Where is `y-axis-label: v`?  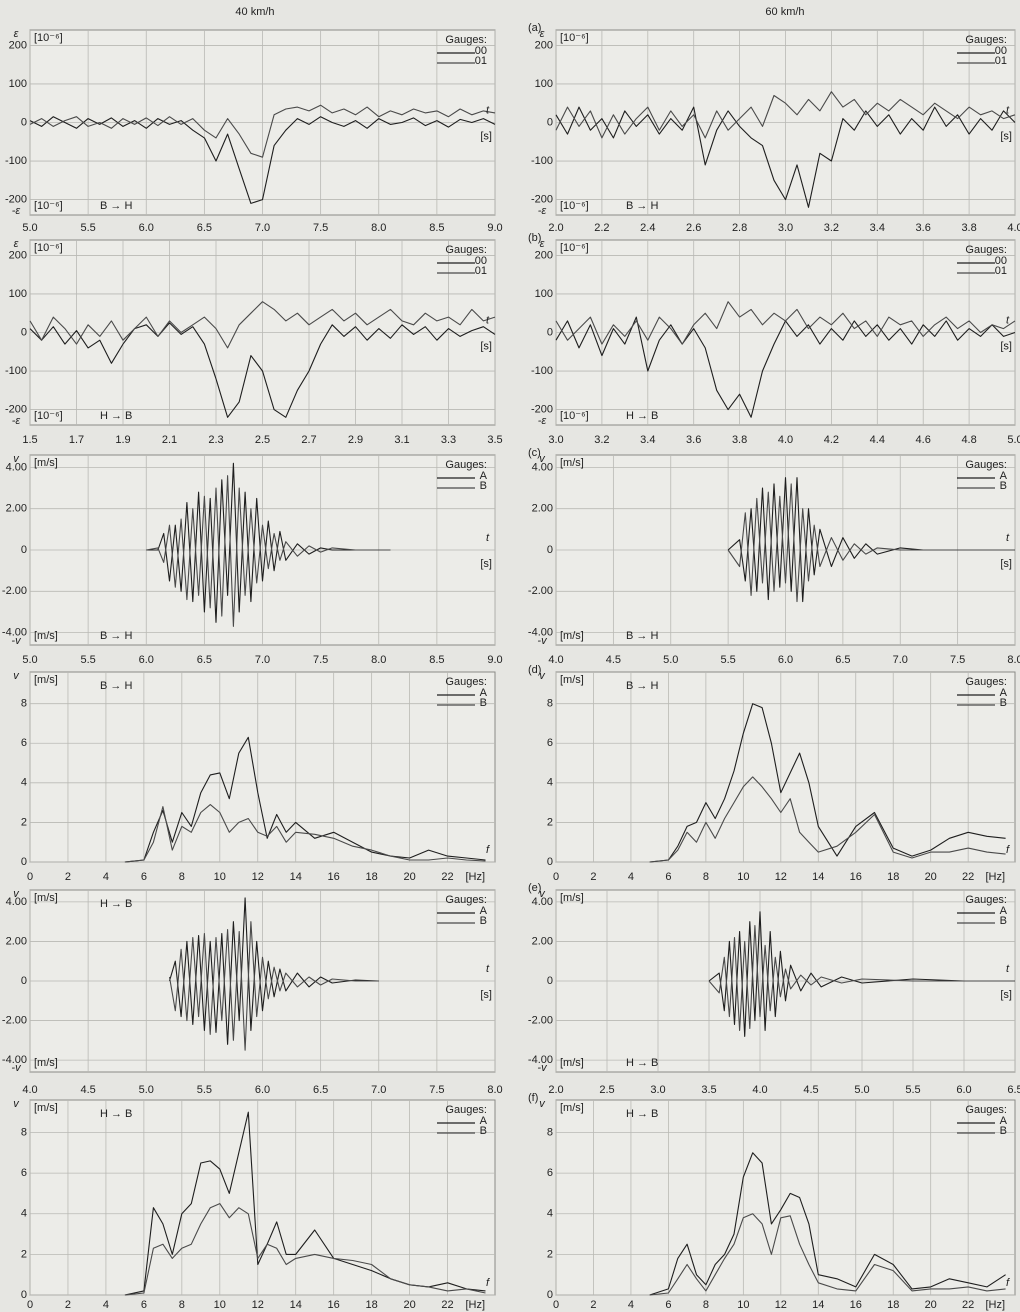
y-axis-label: v is located at coordinates (16, 894).